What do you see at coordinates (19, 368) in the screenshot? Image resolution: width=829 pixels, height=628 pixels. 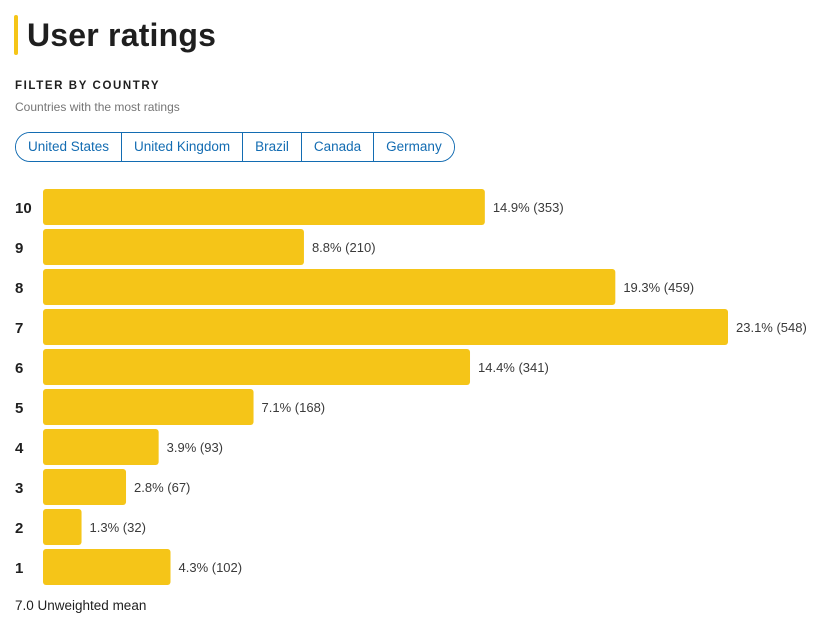 I see `rating-label-6: 6` at bounding box center [19, 368].